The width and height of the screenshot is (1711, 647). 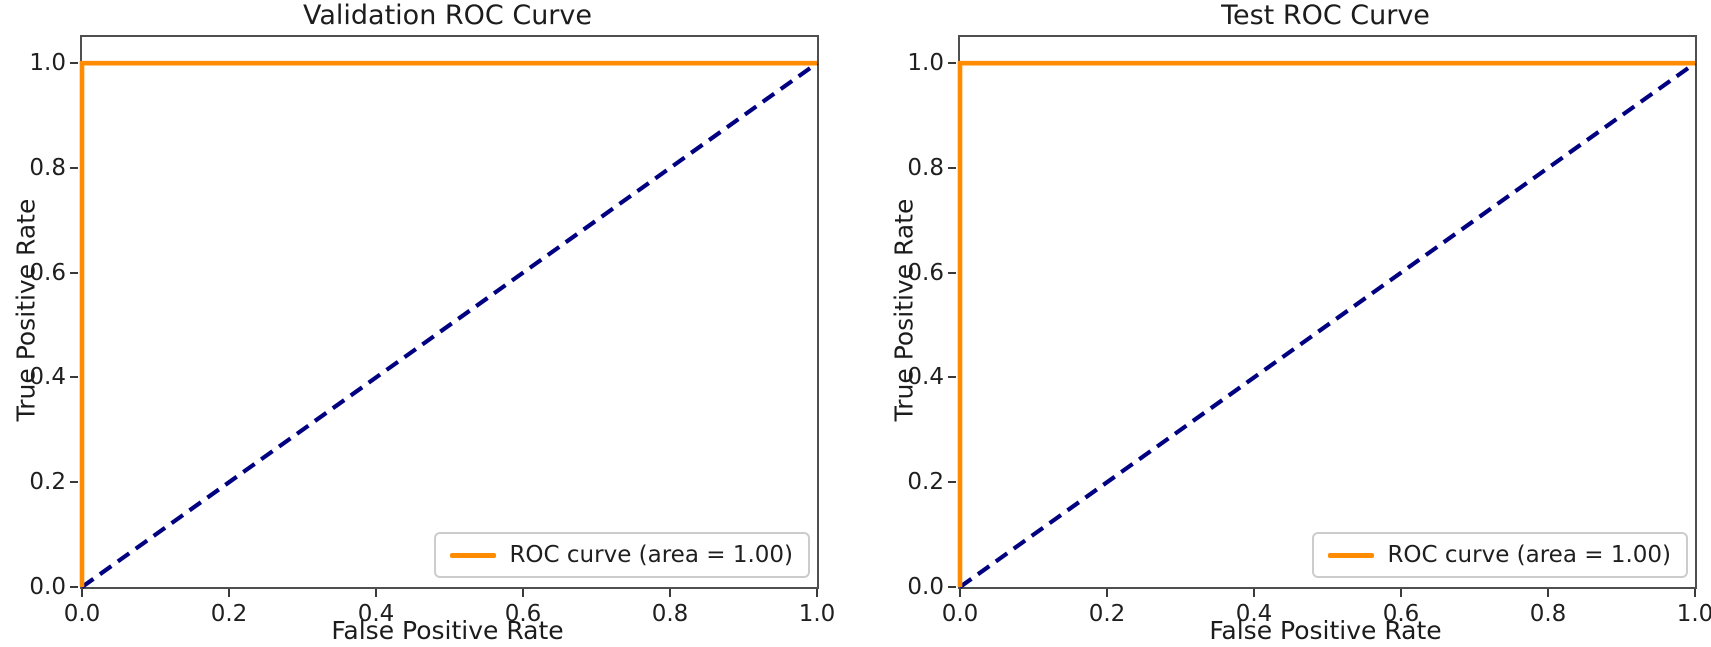 What do you see at coordinates (447, 15) in the screenshot?
I see `plot-title: Validation ROC Curve` at bounding box center [447, 15].